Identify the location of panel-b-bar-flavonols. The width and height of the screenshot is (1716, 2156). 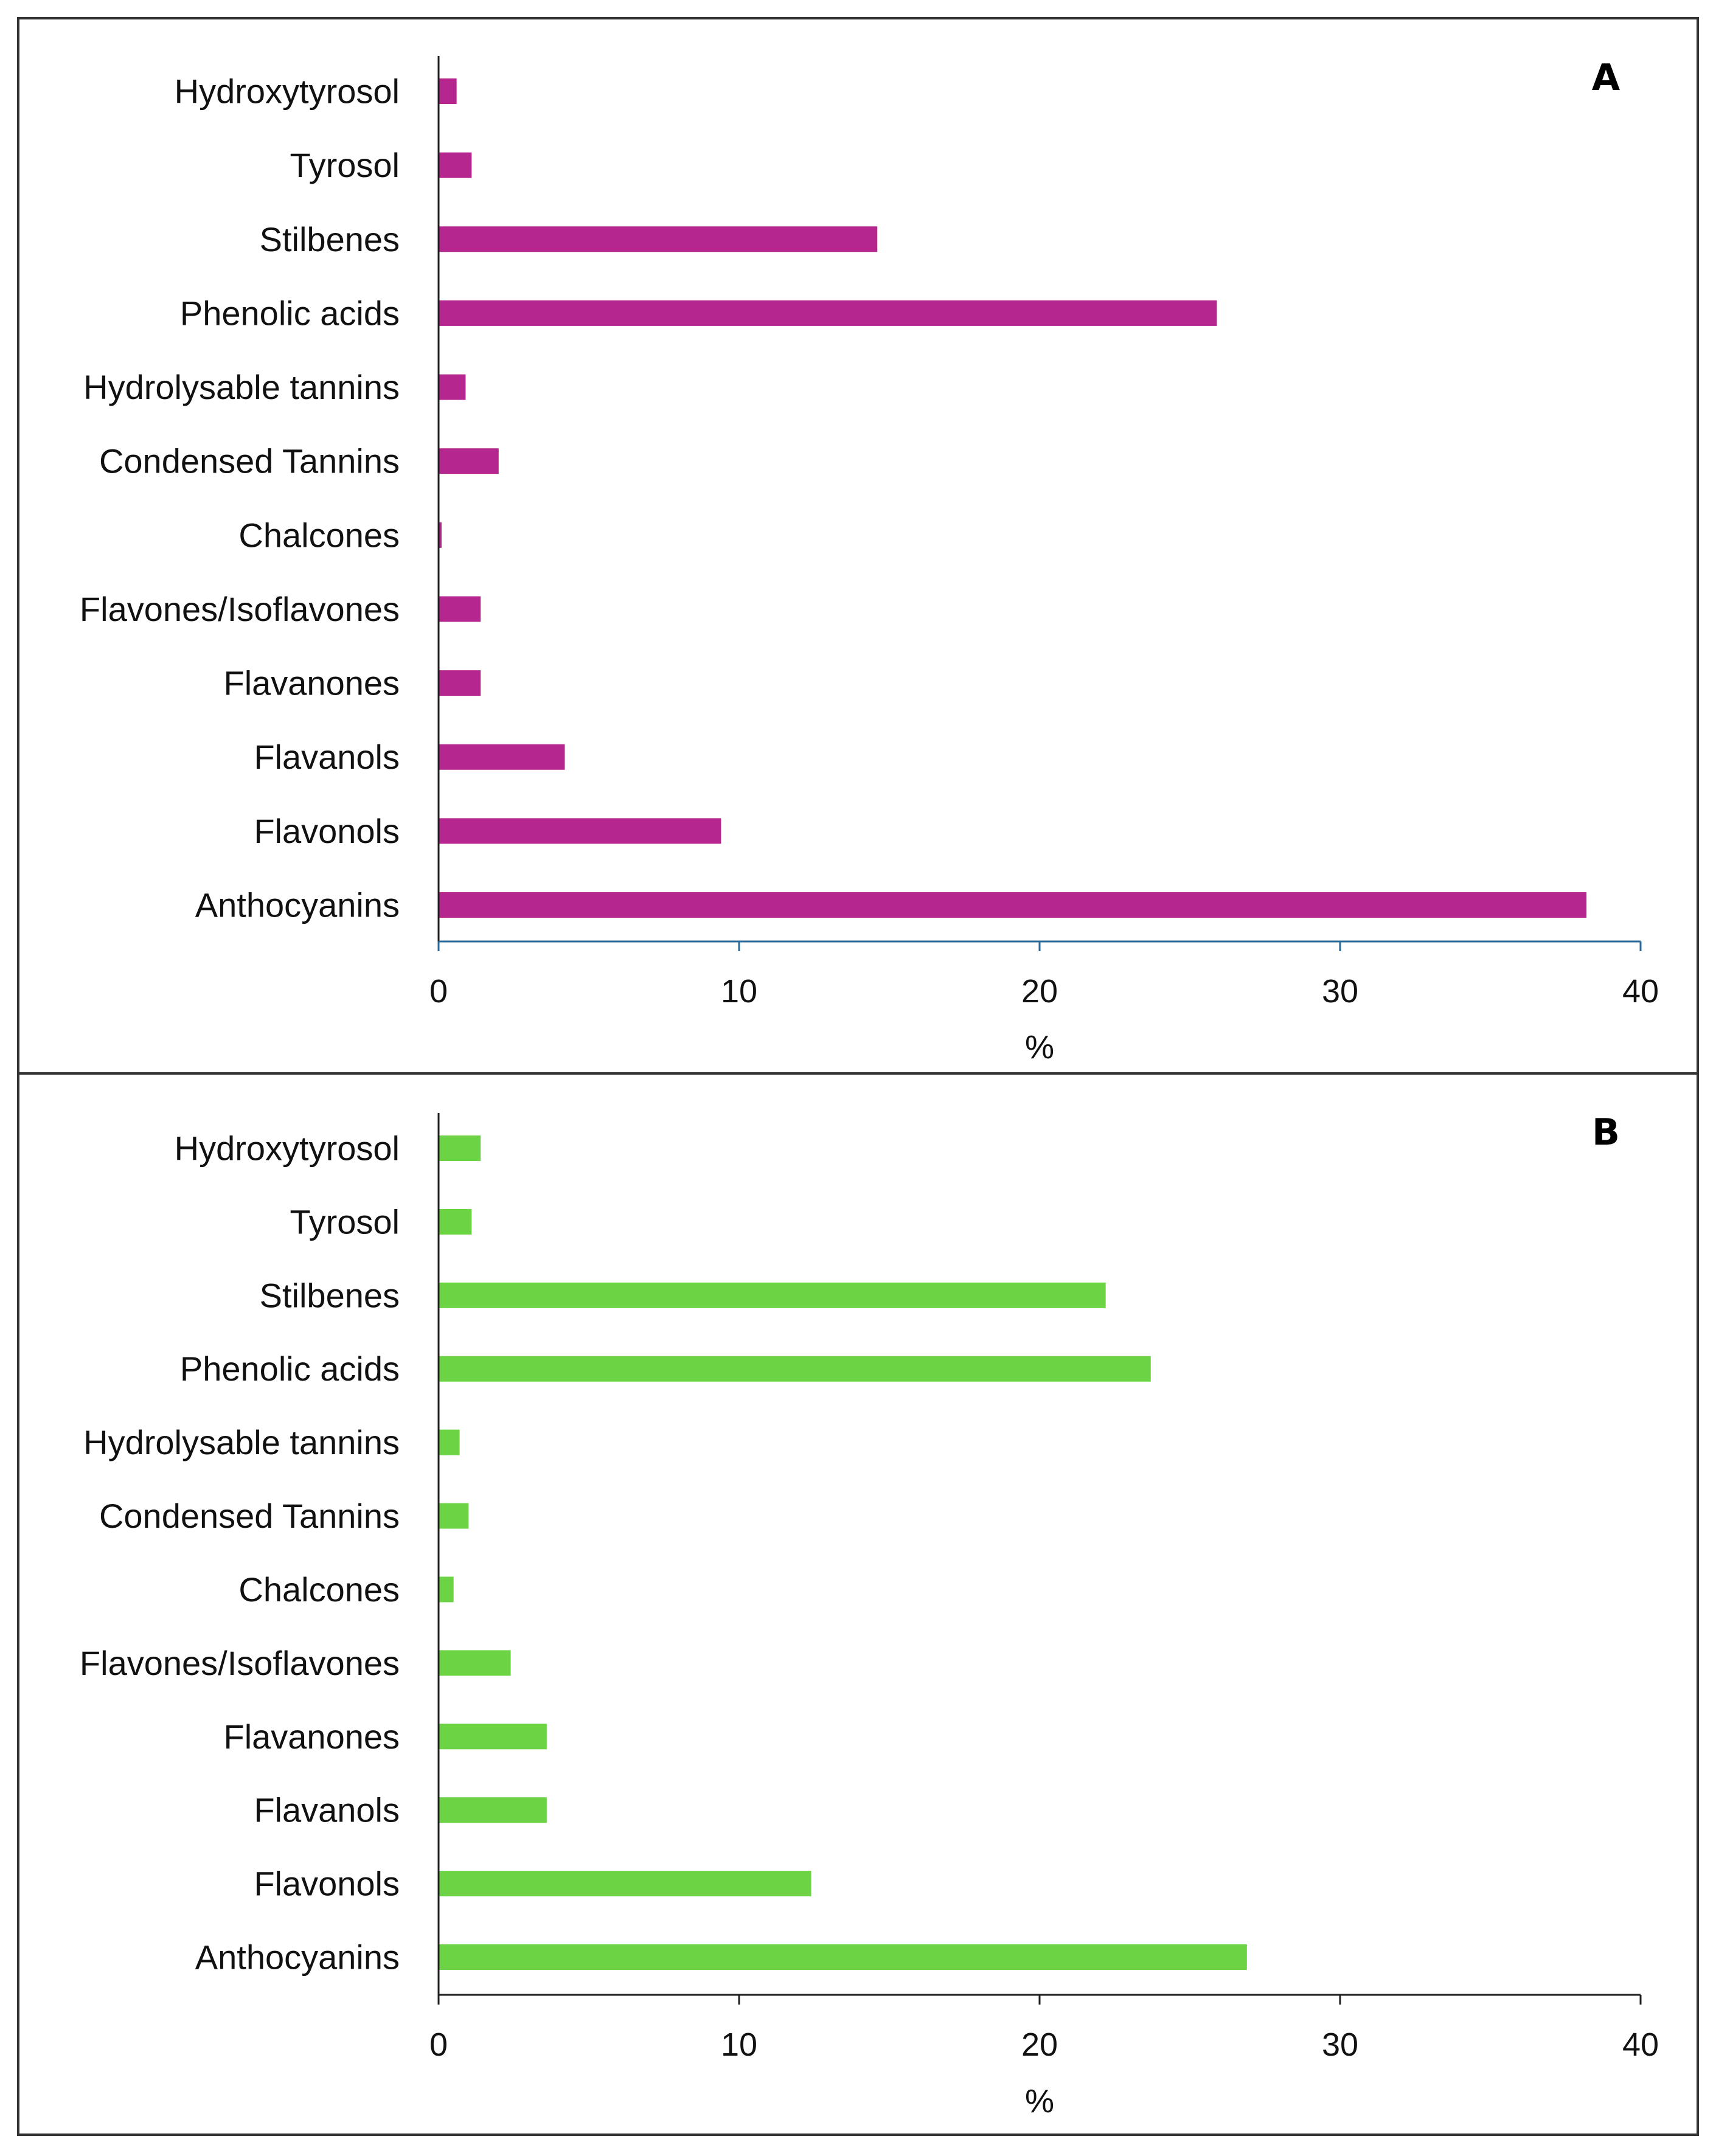
(625, 1884).